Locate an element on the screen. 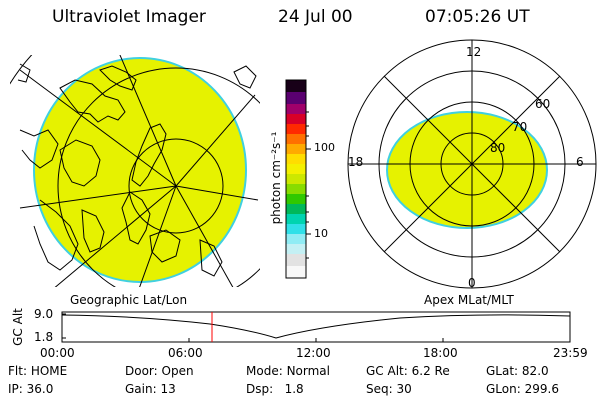 The width and height of the screenshot is (600, 400). app-title: Ultraviolet Imager is located at coordinates (129, 17).